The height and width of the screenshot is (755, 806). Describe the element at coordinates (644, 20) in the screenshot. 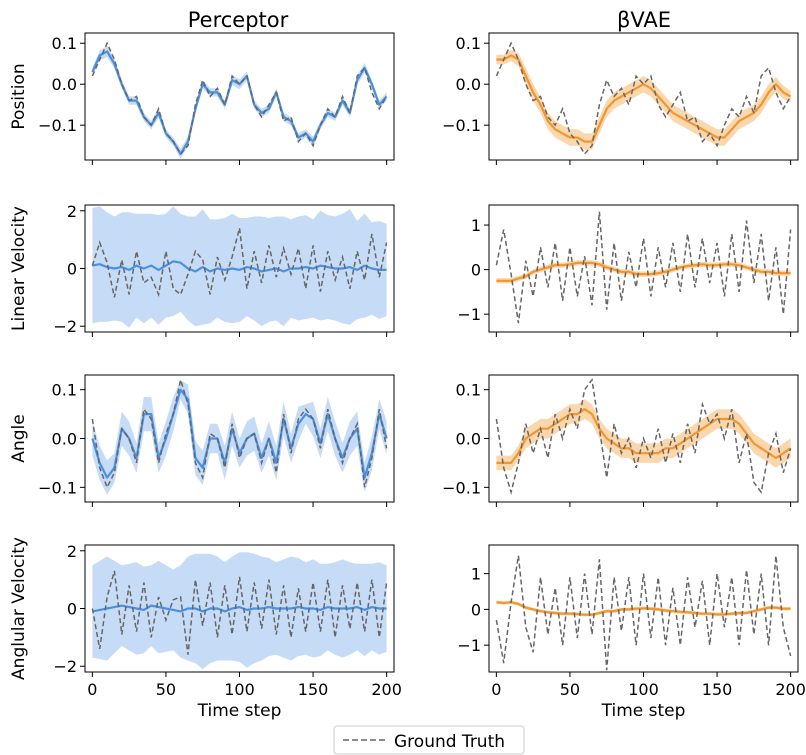

I see `column-title-bvae: βVAE` at that location.